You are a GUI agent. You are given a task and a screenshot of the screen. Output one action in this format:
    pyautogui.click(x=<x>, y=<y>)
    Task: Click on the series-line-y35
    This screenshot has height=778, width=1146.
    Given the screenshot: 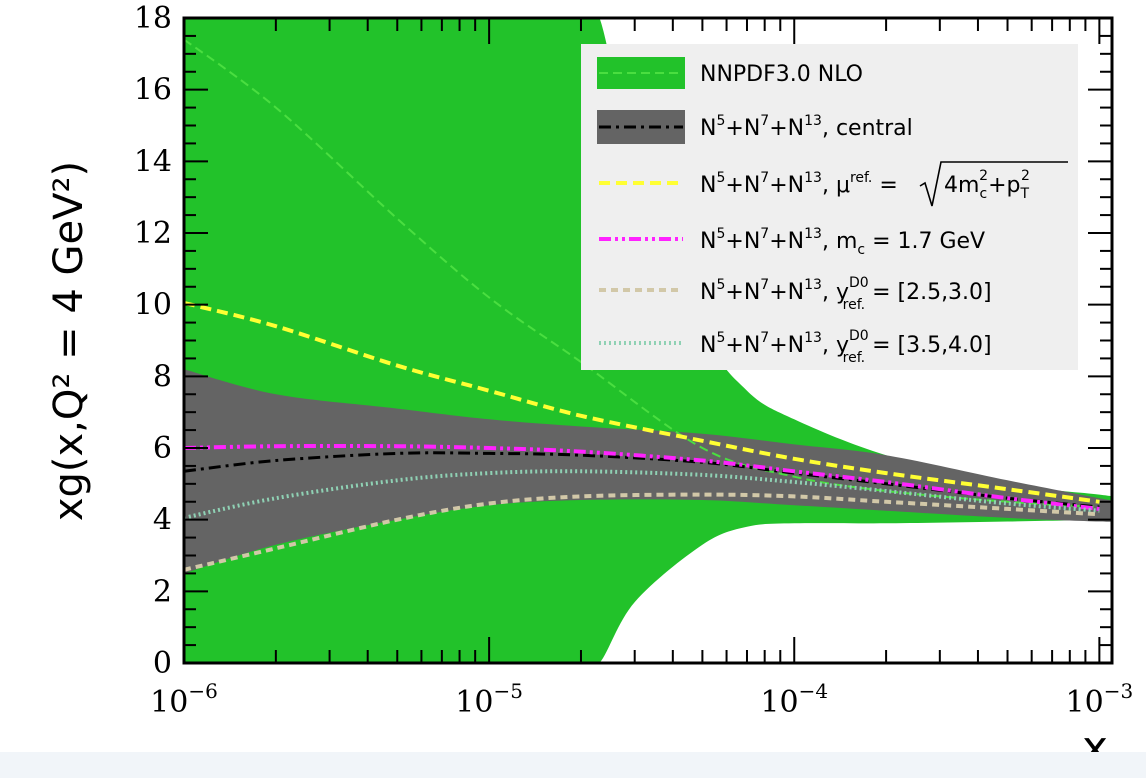 What is the action you would take?
    pyautogui.click(x=642, y=494)
    